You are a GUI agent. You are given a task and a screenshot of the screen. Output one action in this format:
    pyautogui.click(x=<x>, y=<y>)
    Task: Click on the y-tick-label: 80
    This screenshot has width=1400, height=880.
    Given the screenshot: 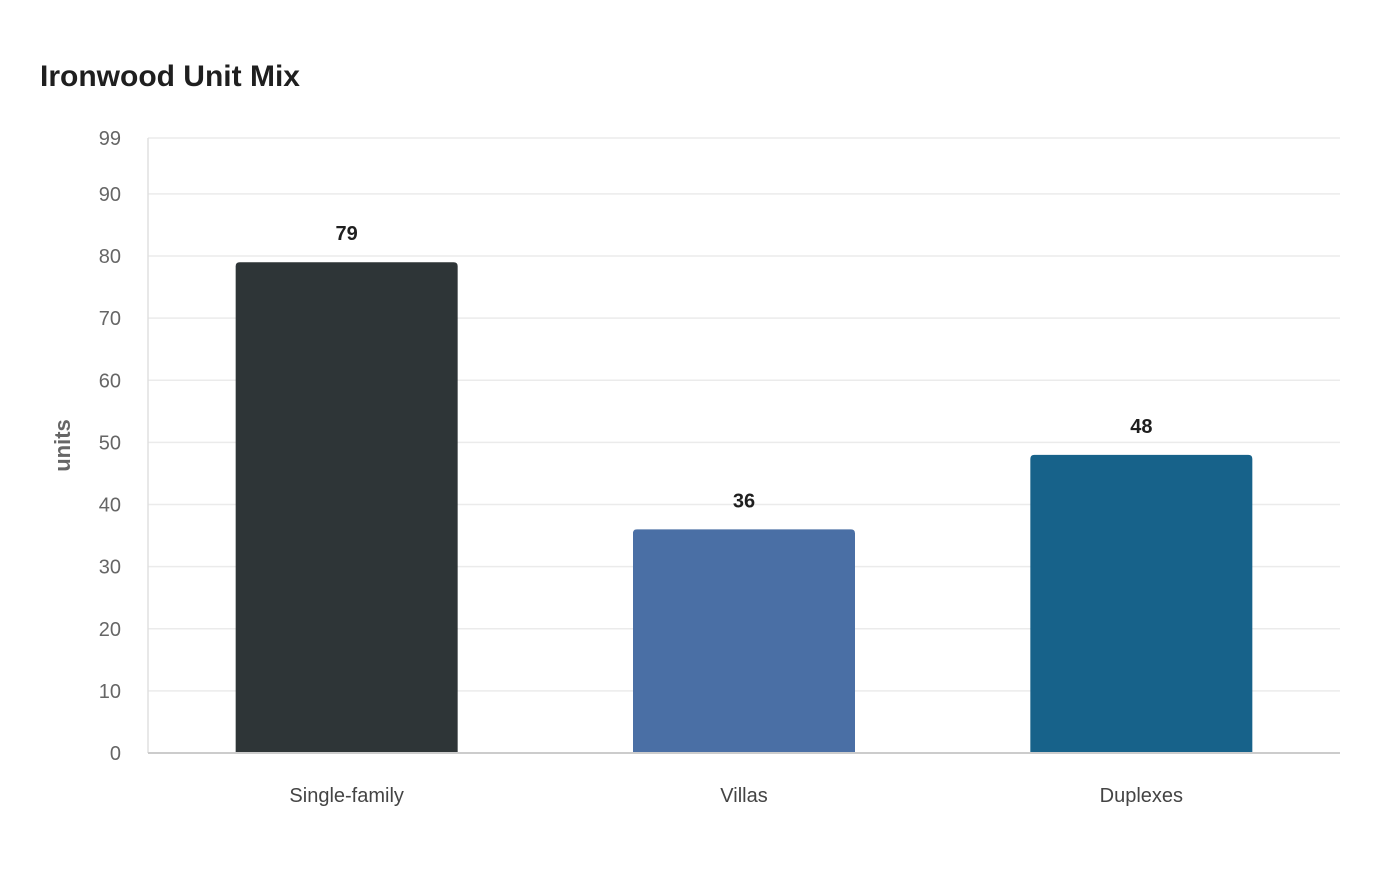 What is the action you would take?
    pyautogui.click(x=110, y=257)
    